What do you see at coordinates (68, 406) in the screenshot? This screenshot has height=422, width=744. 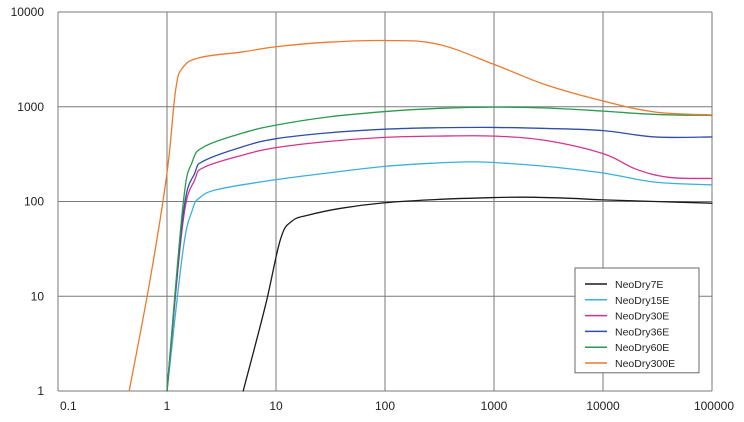 I see `x-tick-label: 0.1` at bounding box center [68, 406].